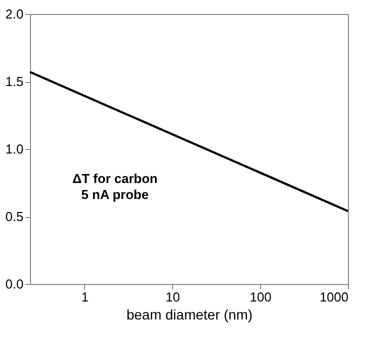  What do you see at coordinates (173, 297) in the screenshot?
I see `x-tick-label: 10` at bounding box center [173, 297].